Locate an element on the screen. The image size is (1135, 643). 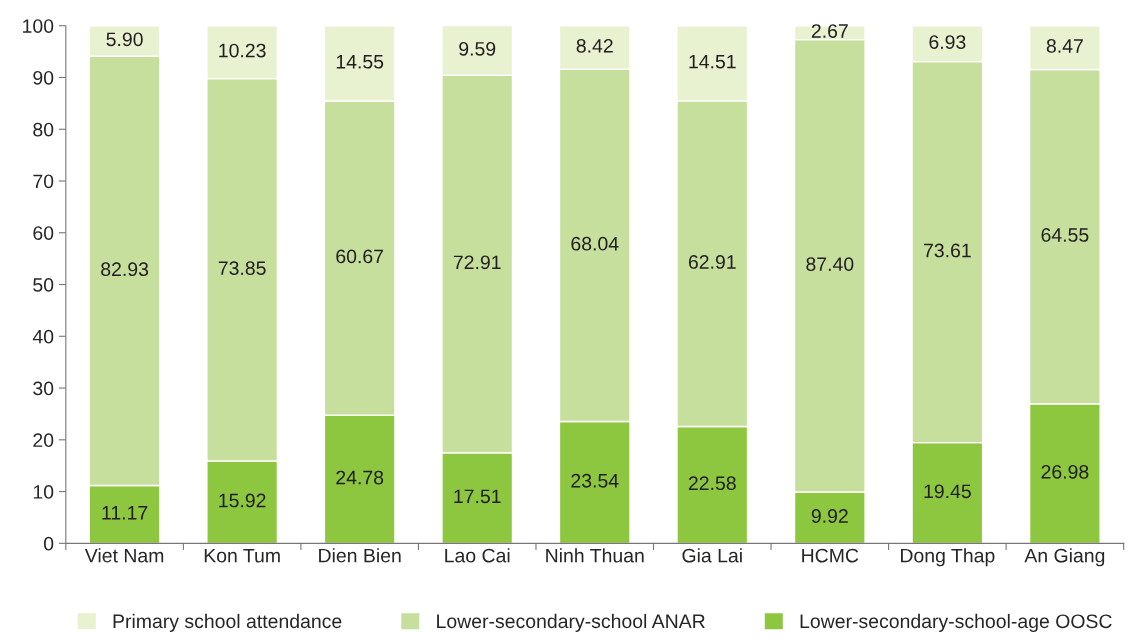
data-label: 73.85 is located at coordinates (242, 268).